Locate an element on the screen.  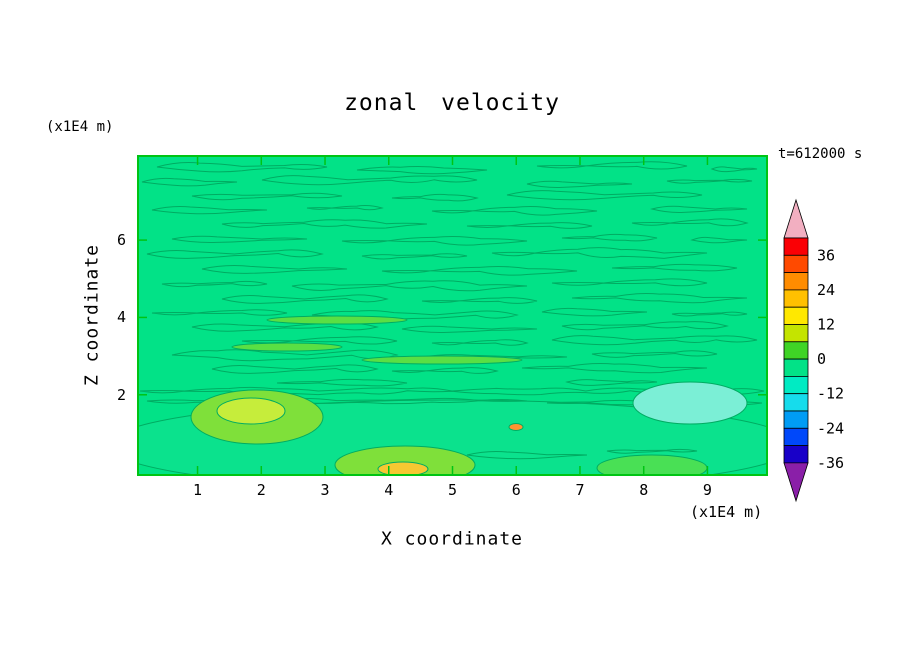
colorbar-label: -36 is located at coordinates (830, 463).